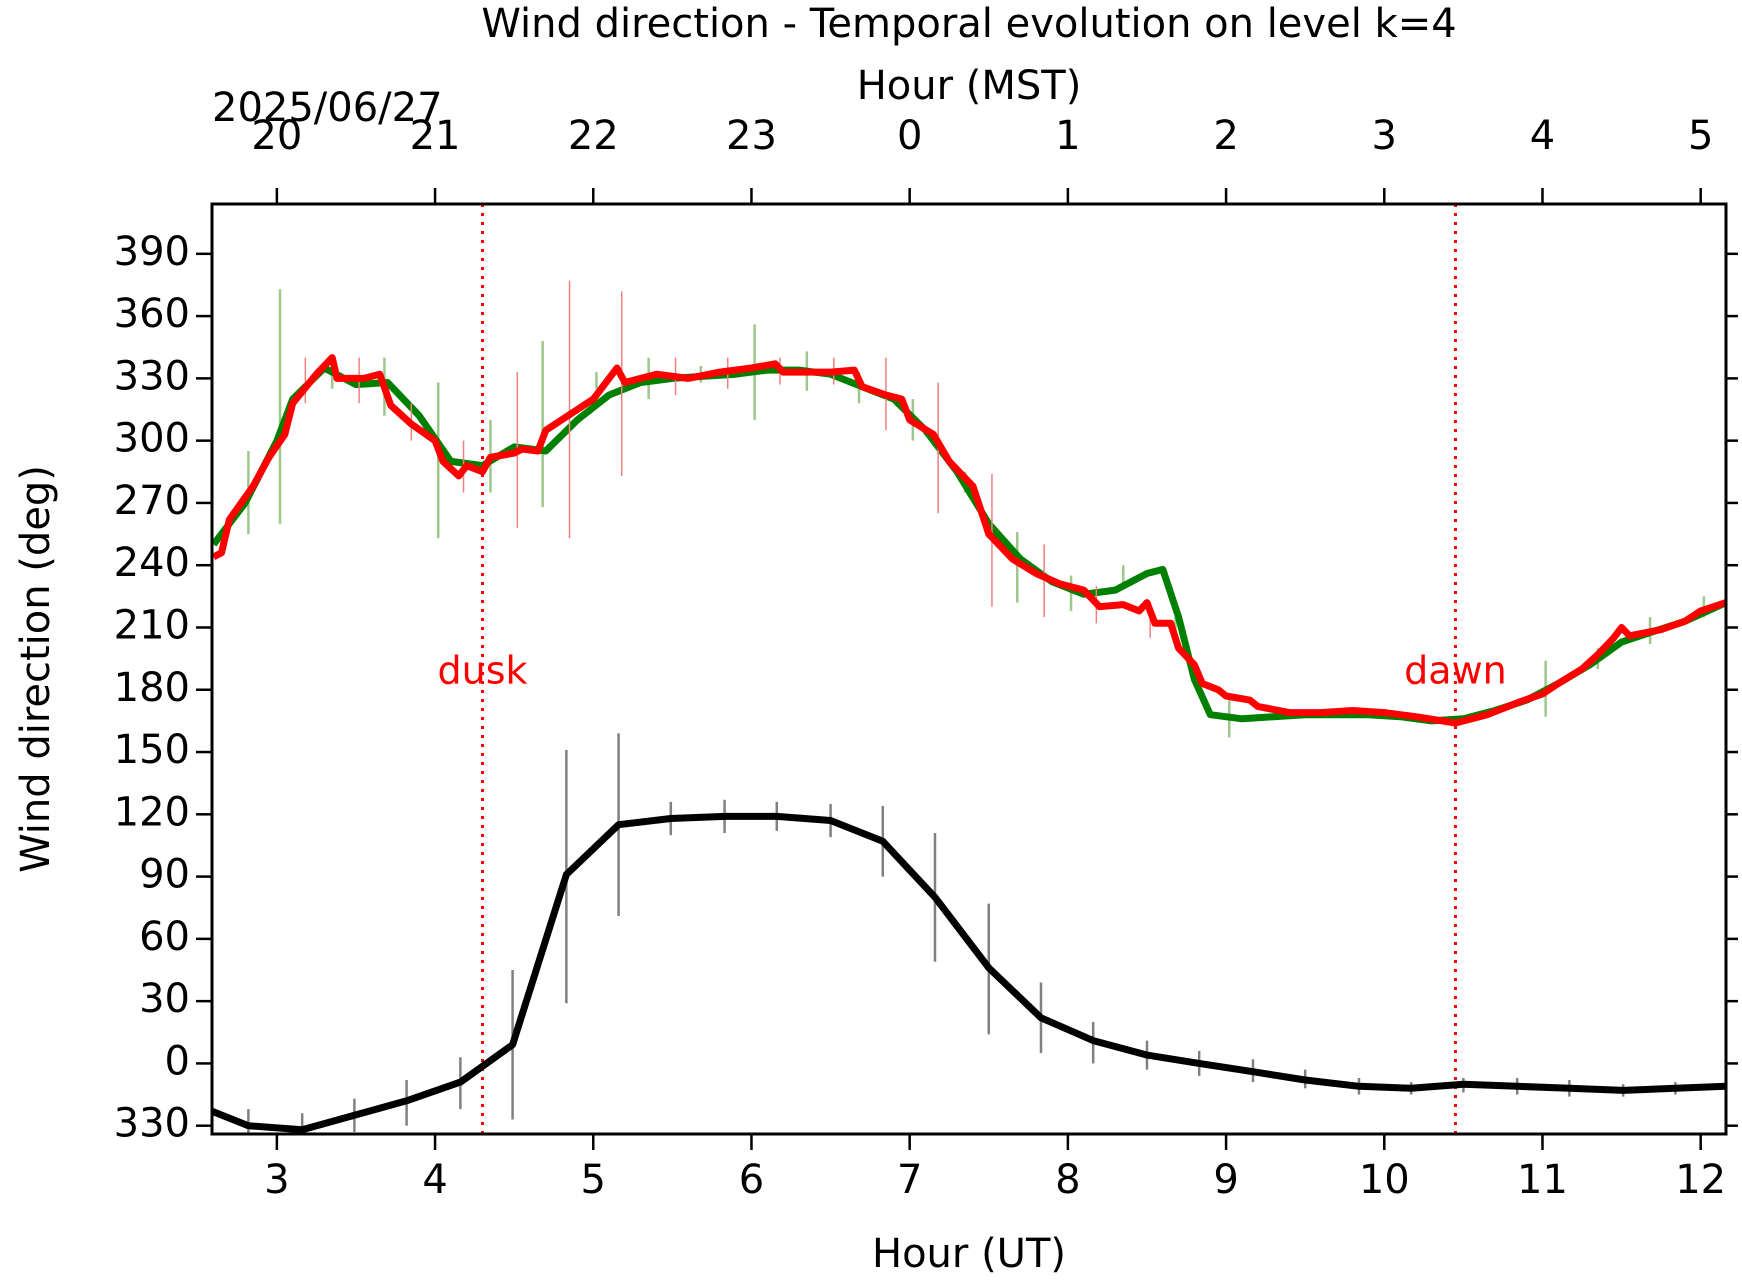 Image resolution: width=1742 pixels, height=1282 pixels. What do you see at coordinates (1700, 136) in the screenshot?
I see `x2-tick-label: 5` at bounding box center [1700, 136].